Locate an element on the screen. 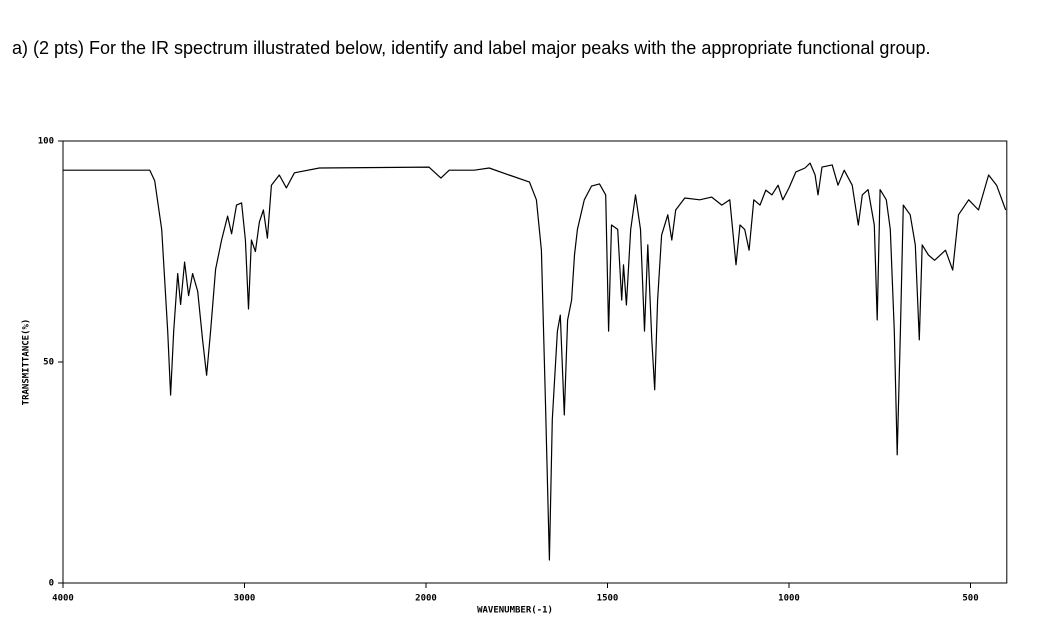  x-tick-label: 1500 is located at coordinates (608, 599).